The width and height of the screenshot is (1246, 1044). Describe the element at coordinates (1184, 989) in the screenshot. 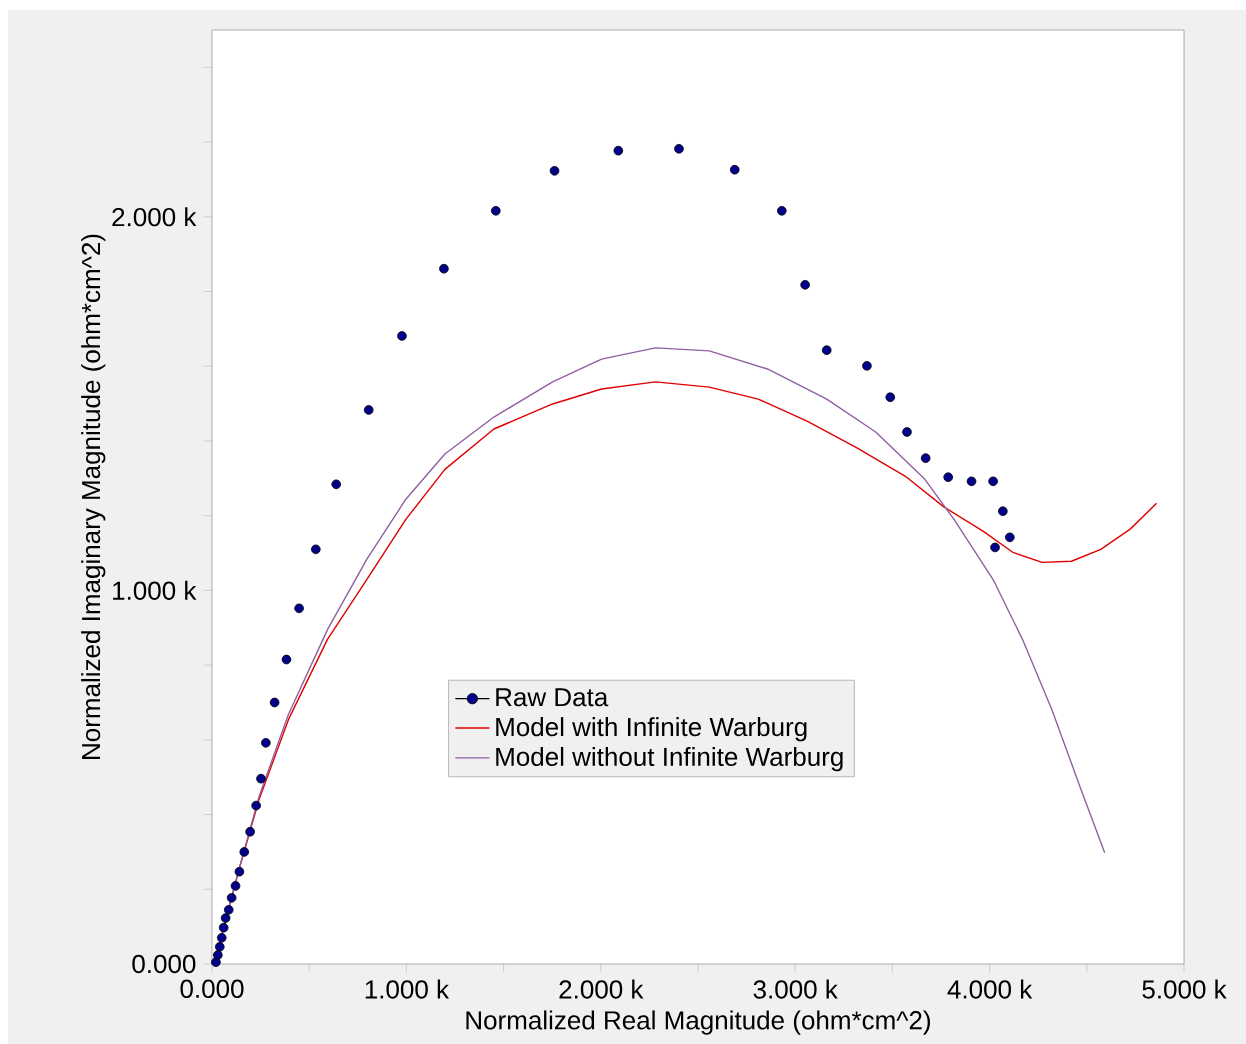

I see `x-tick-label: 5.000 k` at that location.